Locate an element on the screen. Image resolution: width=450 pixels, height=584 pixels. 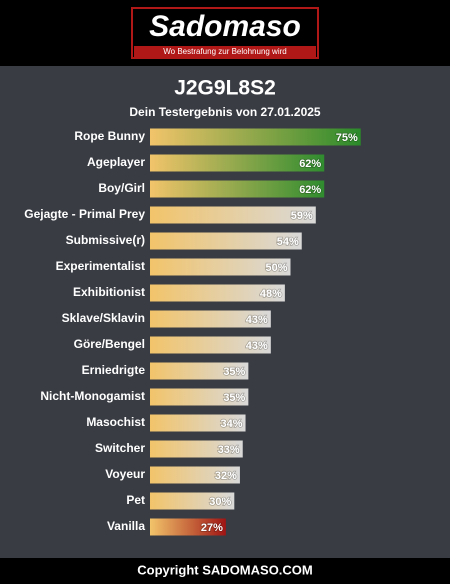
category-label: Masochist is located at coordinates (115, 422).